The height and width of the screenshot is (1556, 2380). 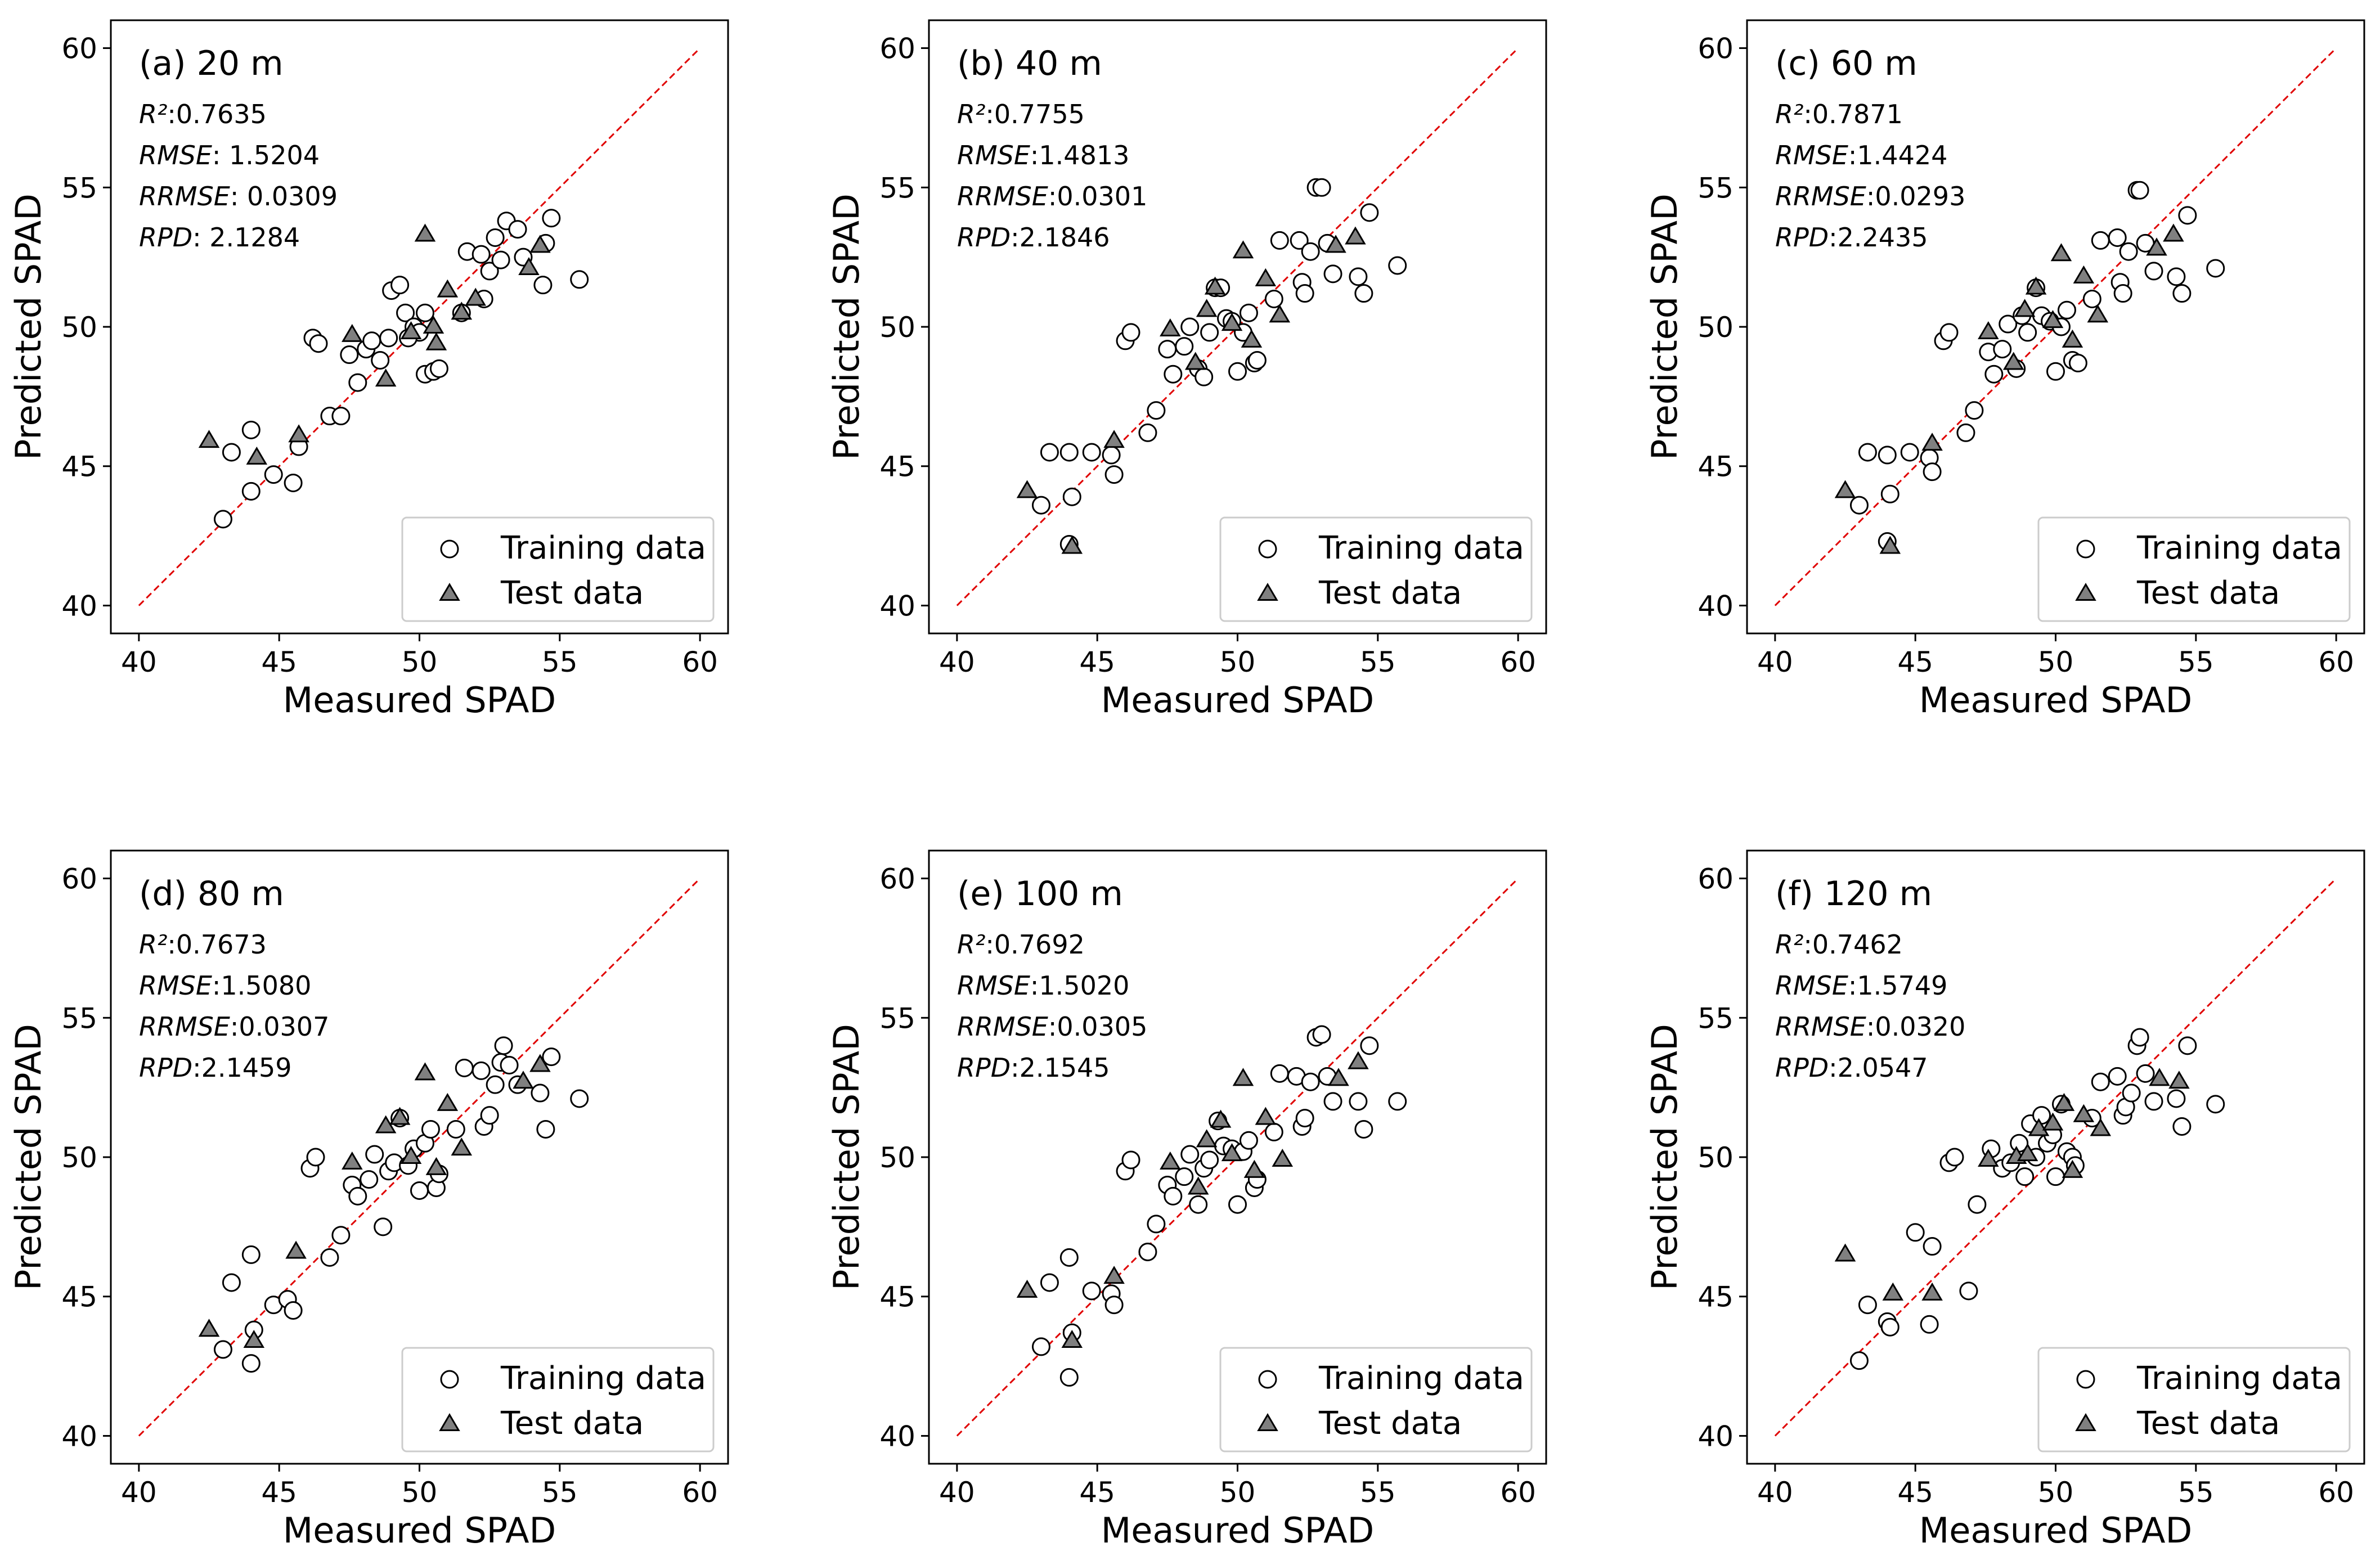 What do you see at coordinates (1846, 64) in the screenshot?
I see `panel-title: (c) 60 m` at bounding box center [1846, 64].